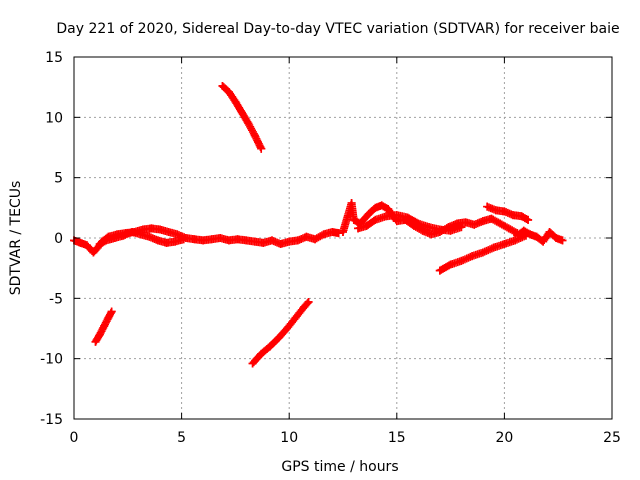 The height and width of the screenshot is (480, 640). What do you see at coordinates (504, 438) in the screenshot?
I see `x-tick-label: 20` at bounding box center [504, 438].